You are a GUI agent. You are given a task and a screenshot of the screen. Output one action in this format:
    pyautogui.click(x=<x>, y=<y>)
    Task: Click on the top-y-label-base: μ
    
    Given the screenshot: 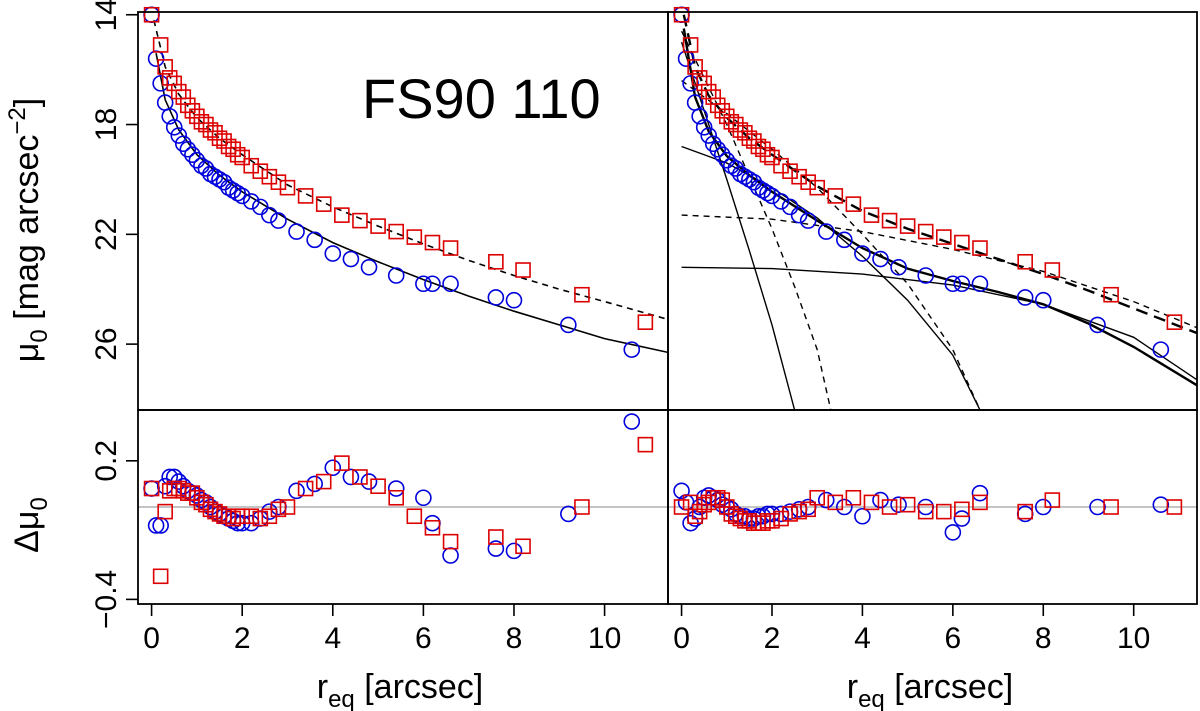 What is the action you would take?
    pyautogui.click(x=27, y=353)
    